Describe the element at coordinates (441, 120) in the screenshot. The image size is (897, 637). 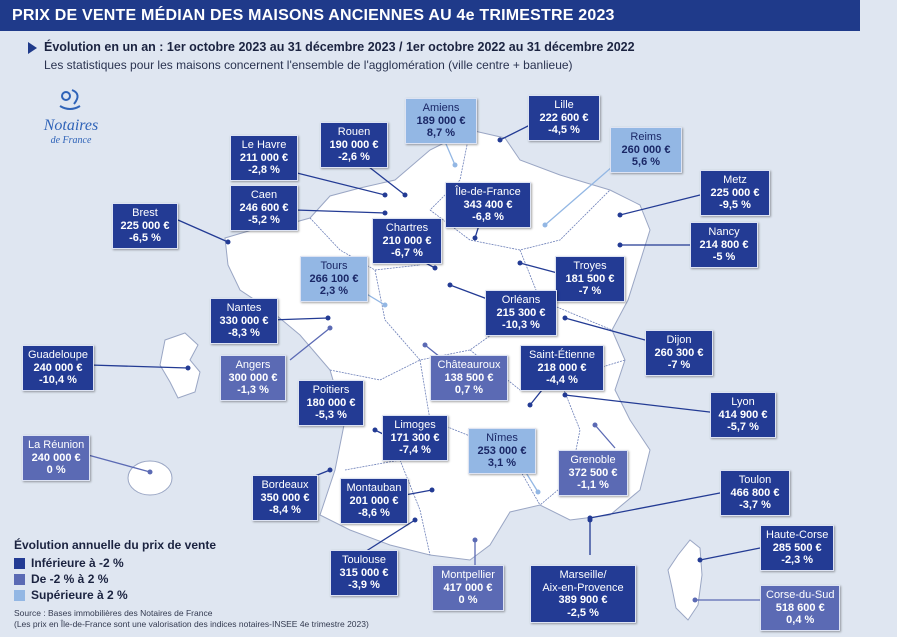
I see `city-price: 189 000 €` at that location.